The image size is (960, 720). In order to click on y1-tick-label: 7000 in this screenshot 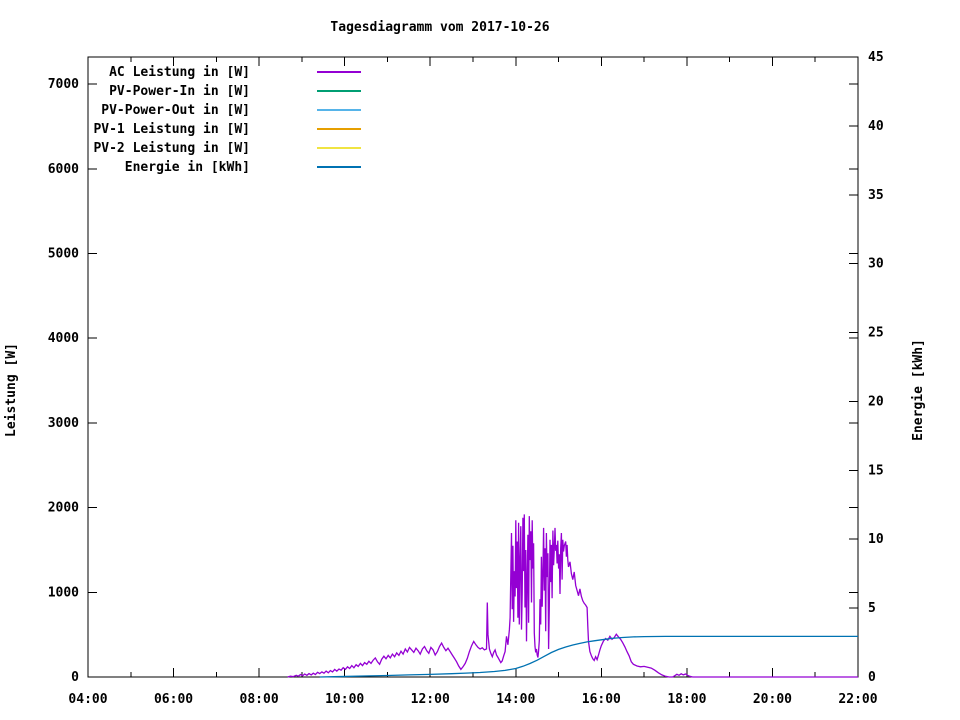, I will do `click(63, 84)`.